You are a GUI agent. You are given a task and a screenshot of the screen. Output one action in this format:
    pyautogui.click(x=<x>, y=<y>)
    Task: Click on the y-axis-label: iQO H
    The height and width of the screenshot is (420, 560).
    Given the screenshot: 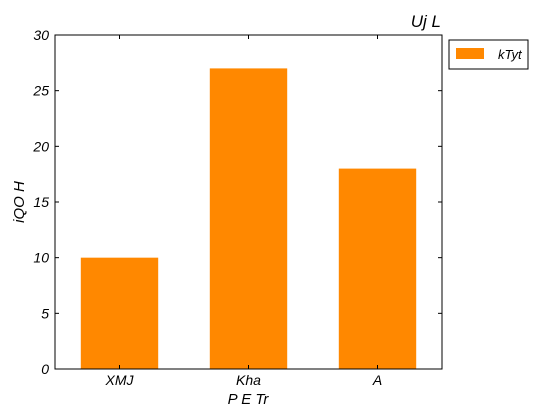 What is the action you would take?
    pyautogui.click(x=19, y=202)
    